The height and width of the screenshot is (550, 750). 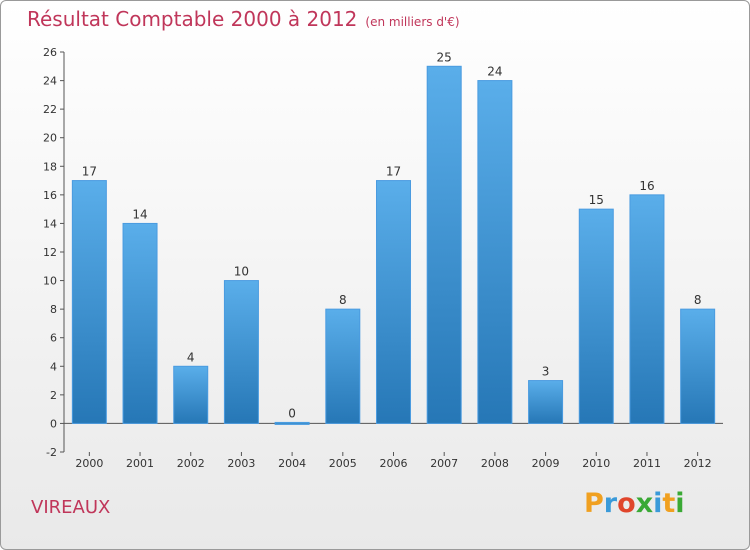 I want to click on bar-2006, so click(x=393, y=302).